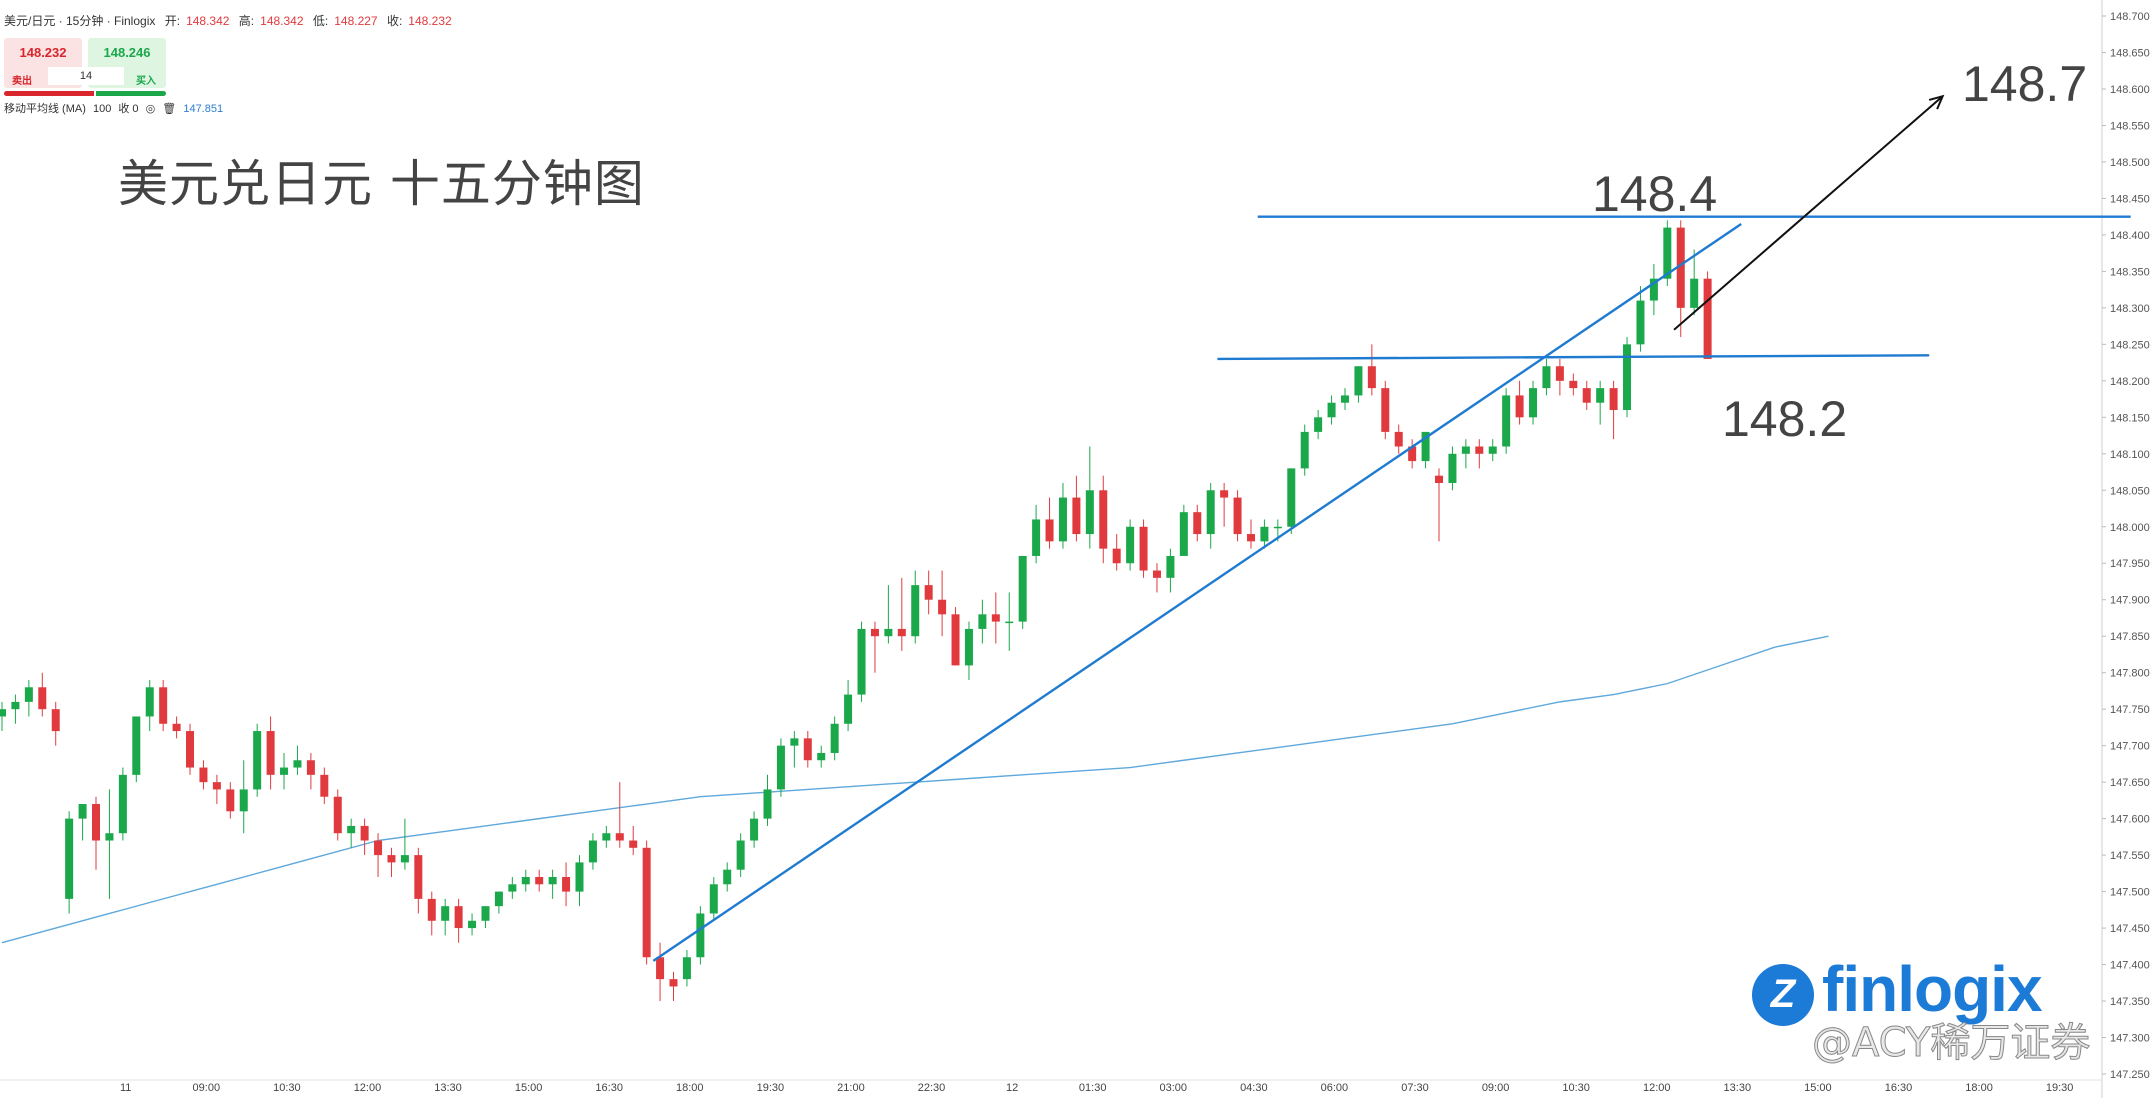 This screenshot has height=1098, width=2150. Describe the element at coordinates (1335, 1088) in the screenshot. I see `x-tick-label: 06:00` at that location.